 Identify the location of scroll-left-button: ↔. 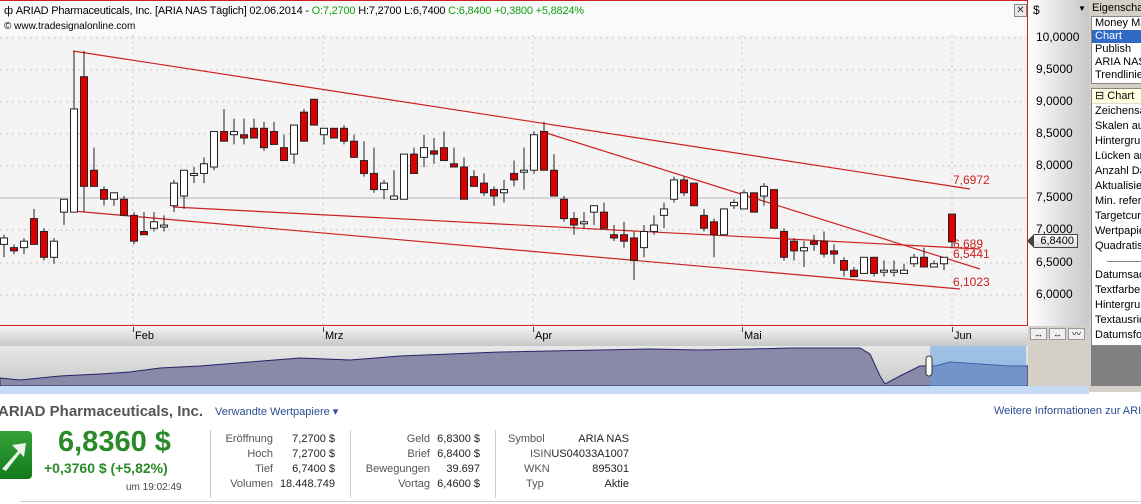
(1038, 334).